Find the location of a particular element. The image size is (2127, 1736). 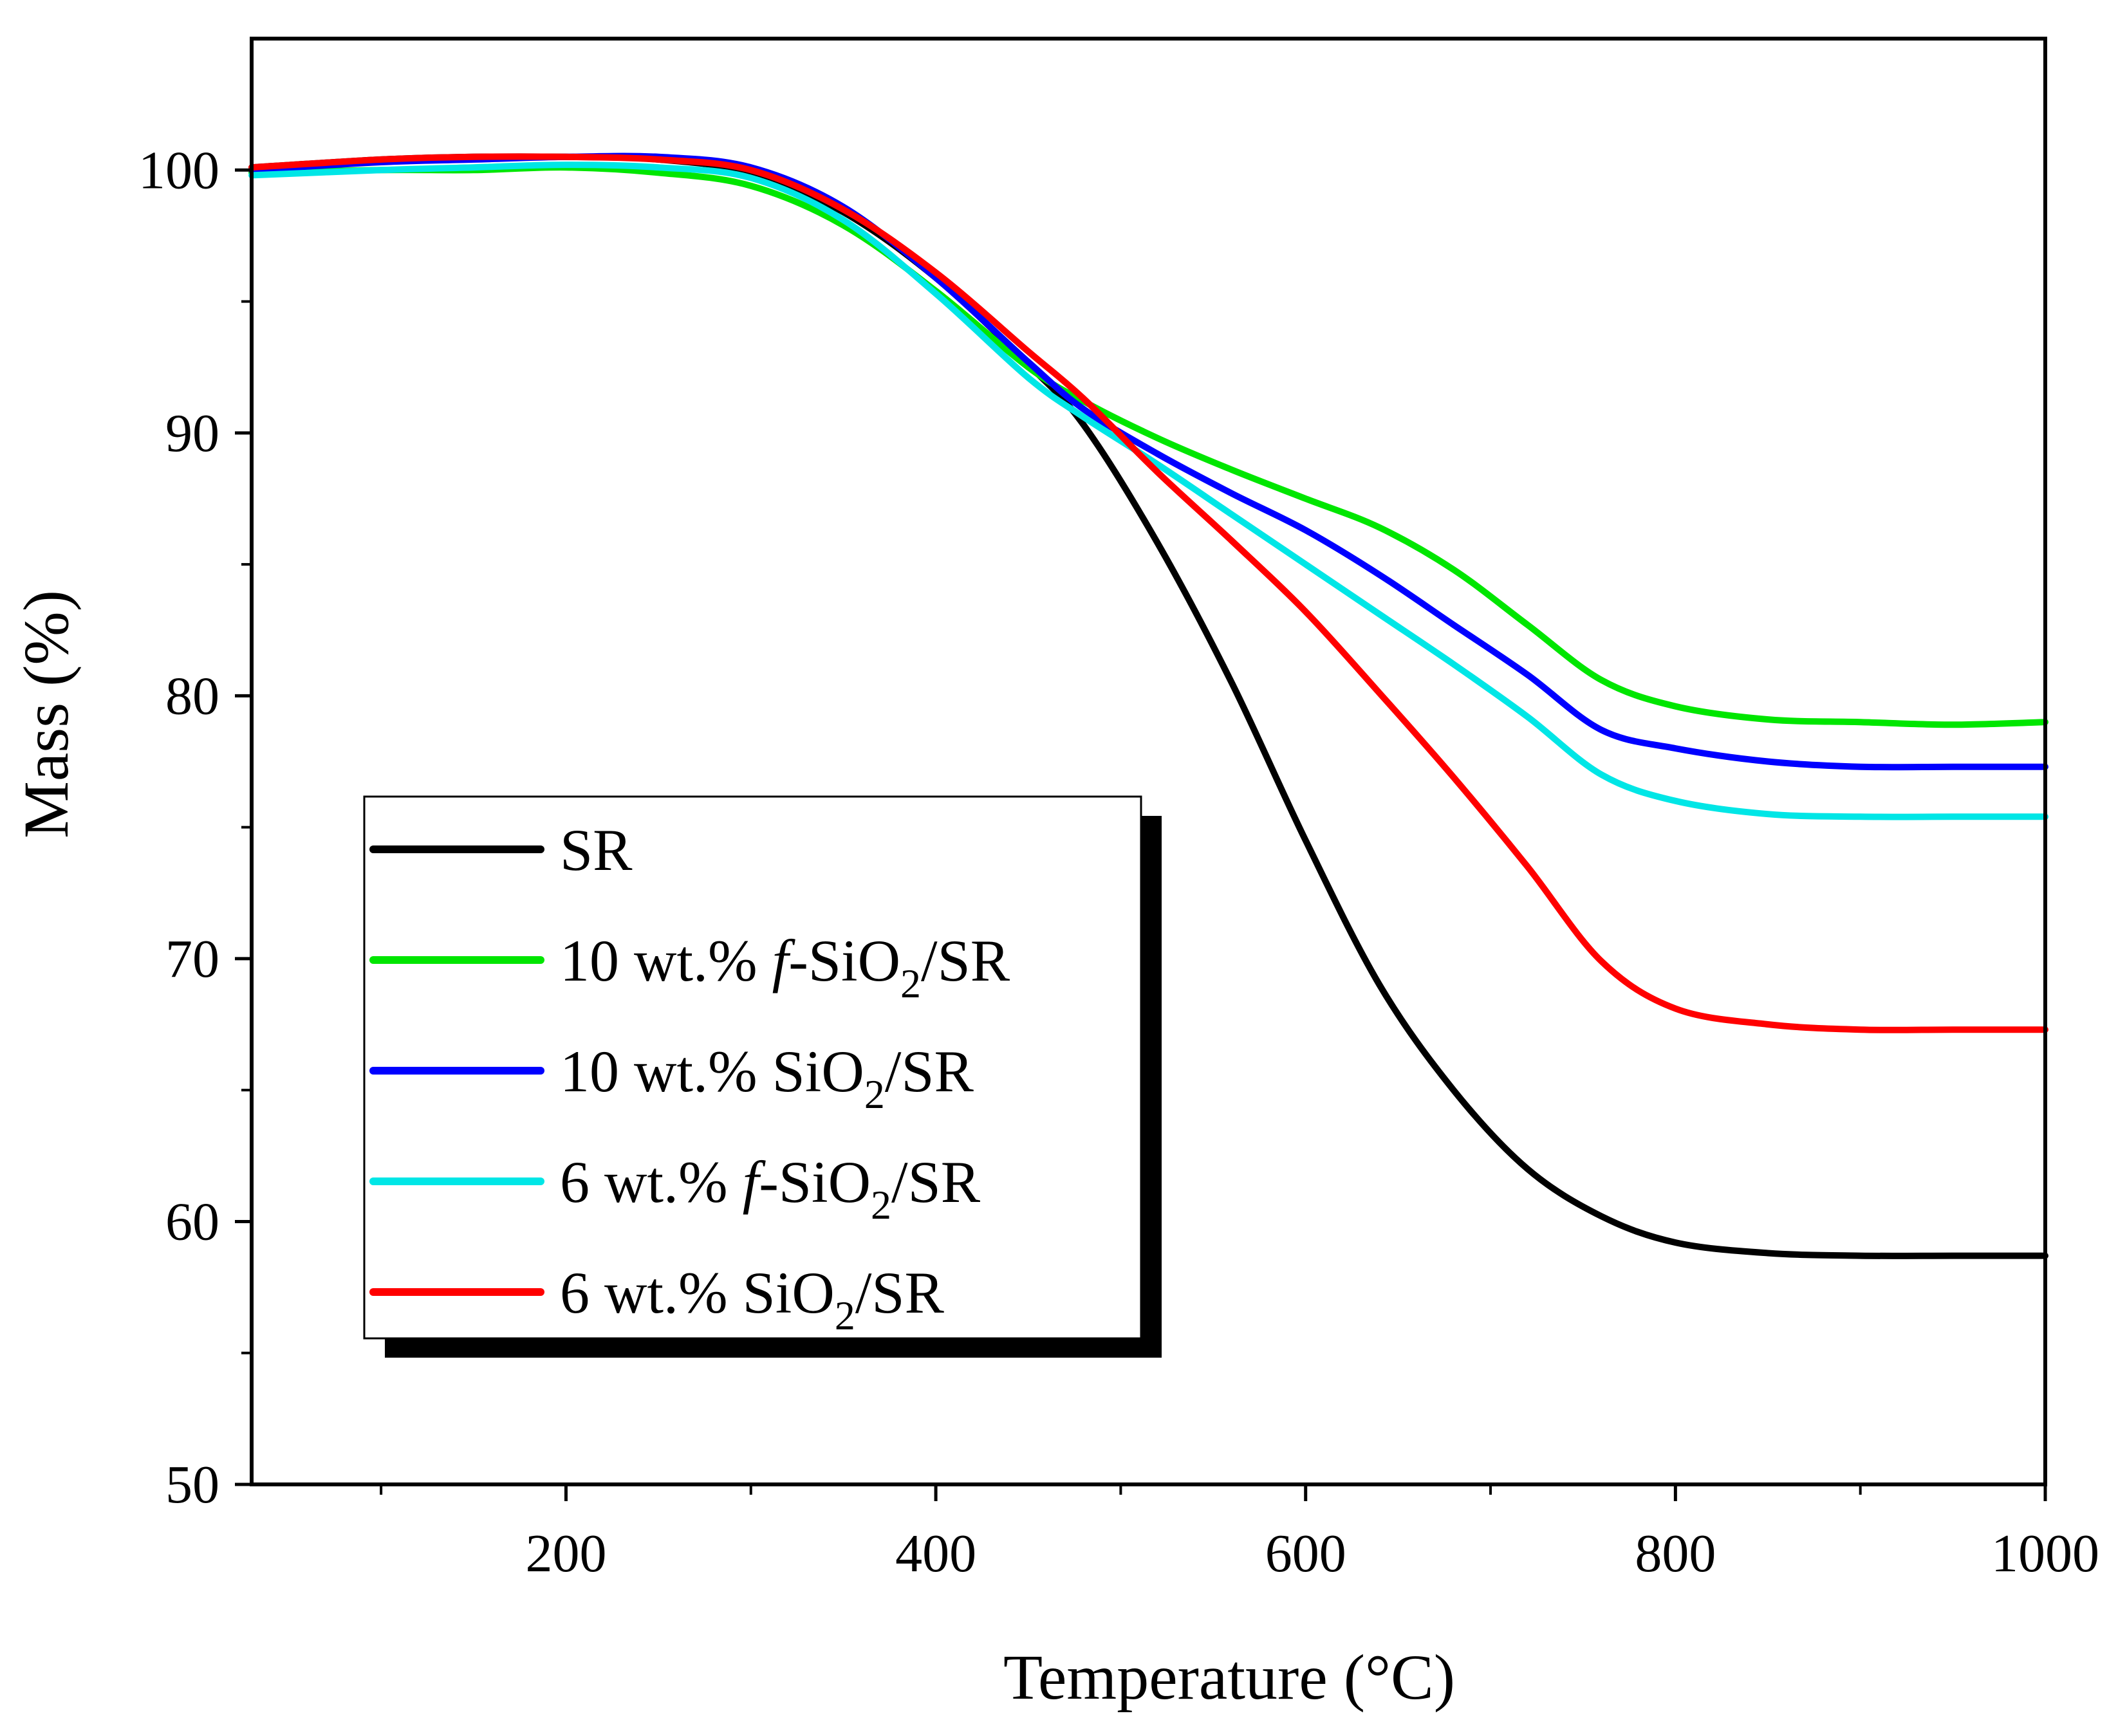

y-tick-label: 100 is located at coordinates (178, 170).